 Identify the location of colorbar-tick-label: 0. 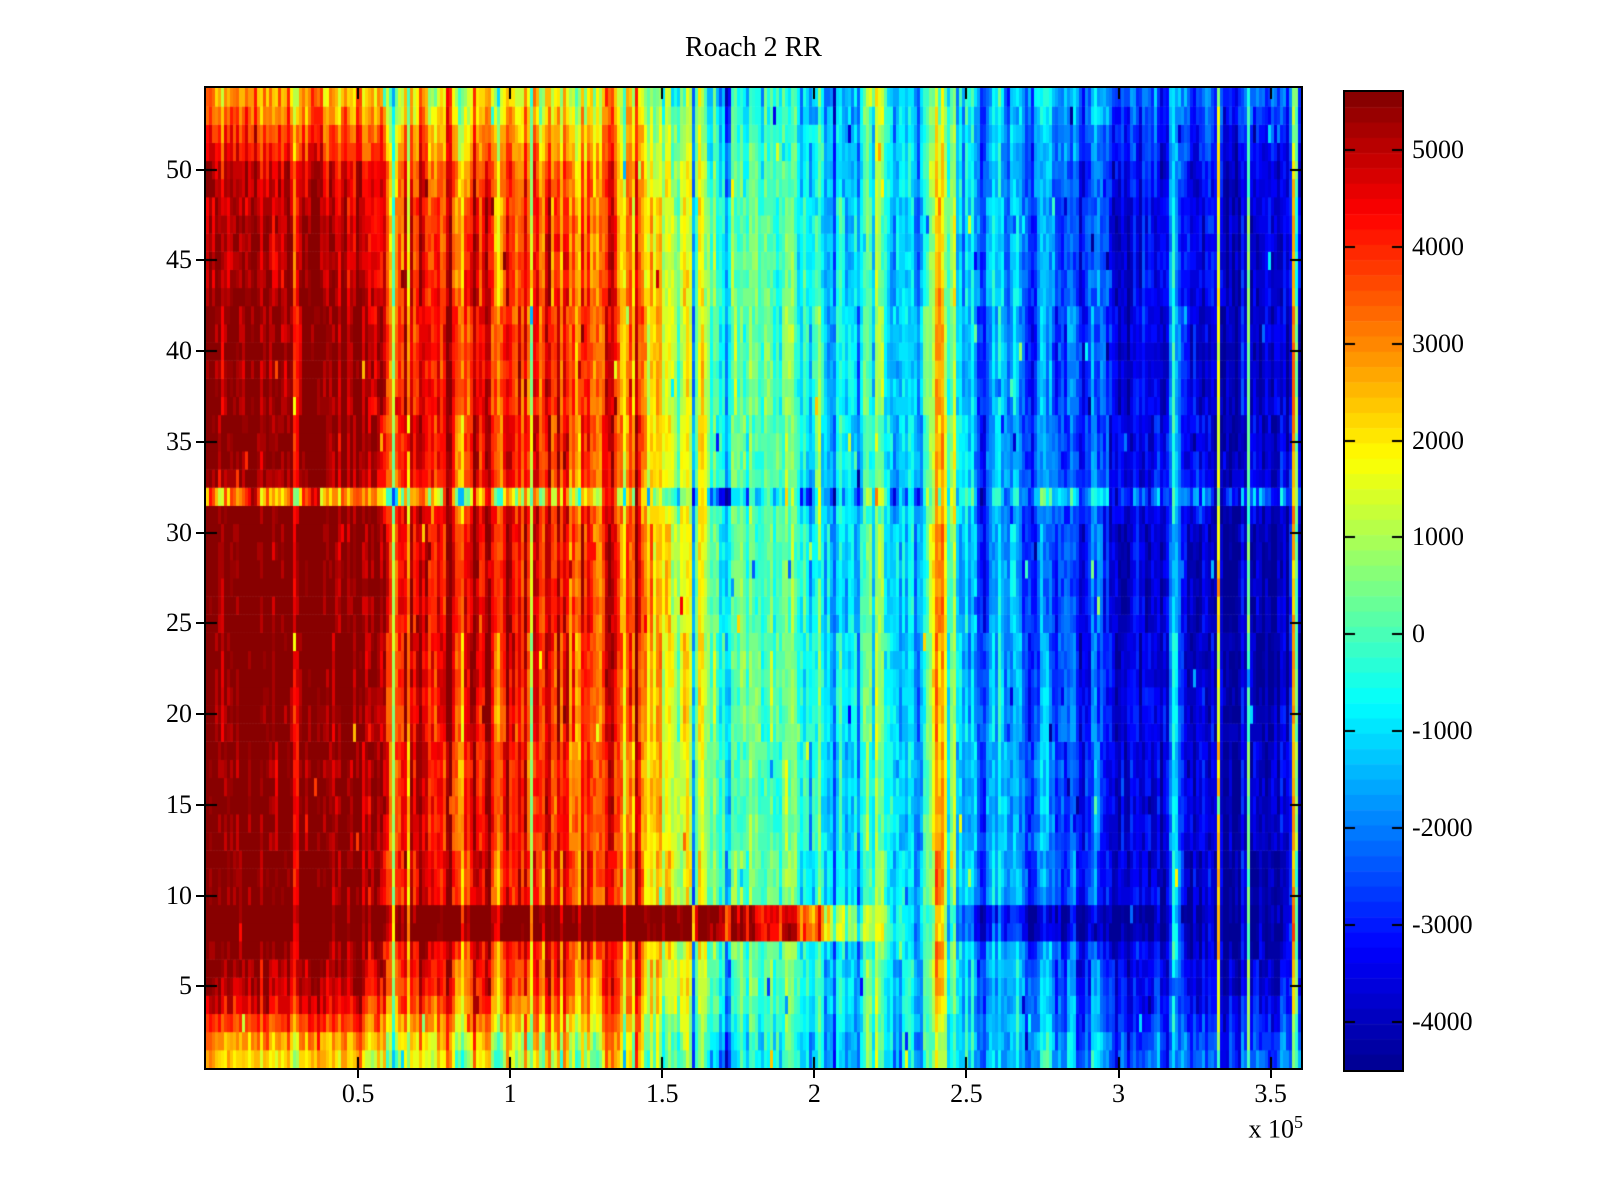
(1418, 634).